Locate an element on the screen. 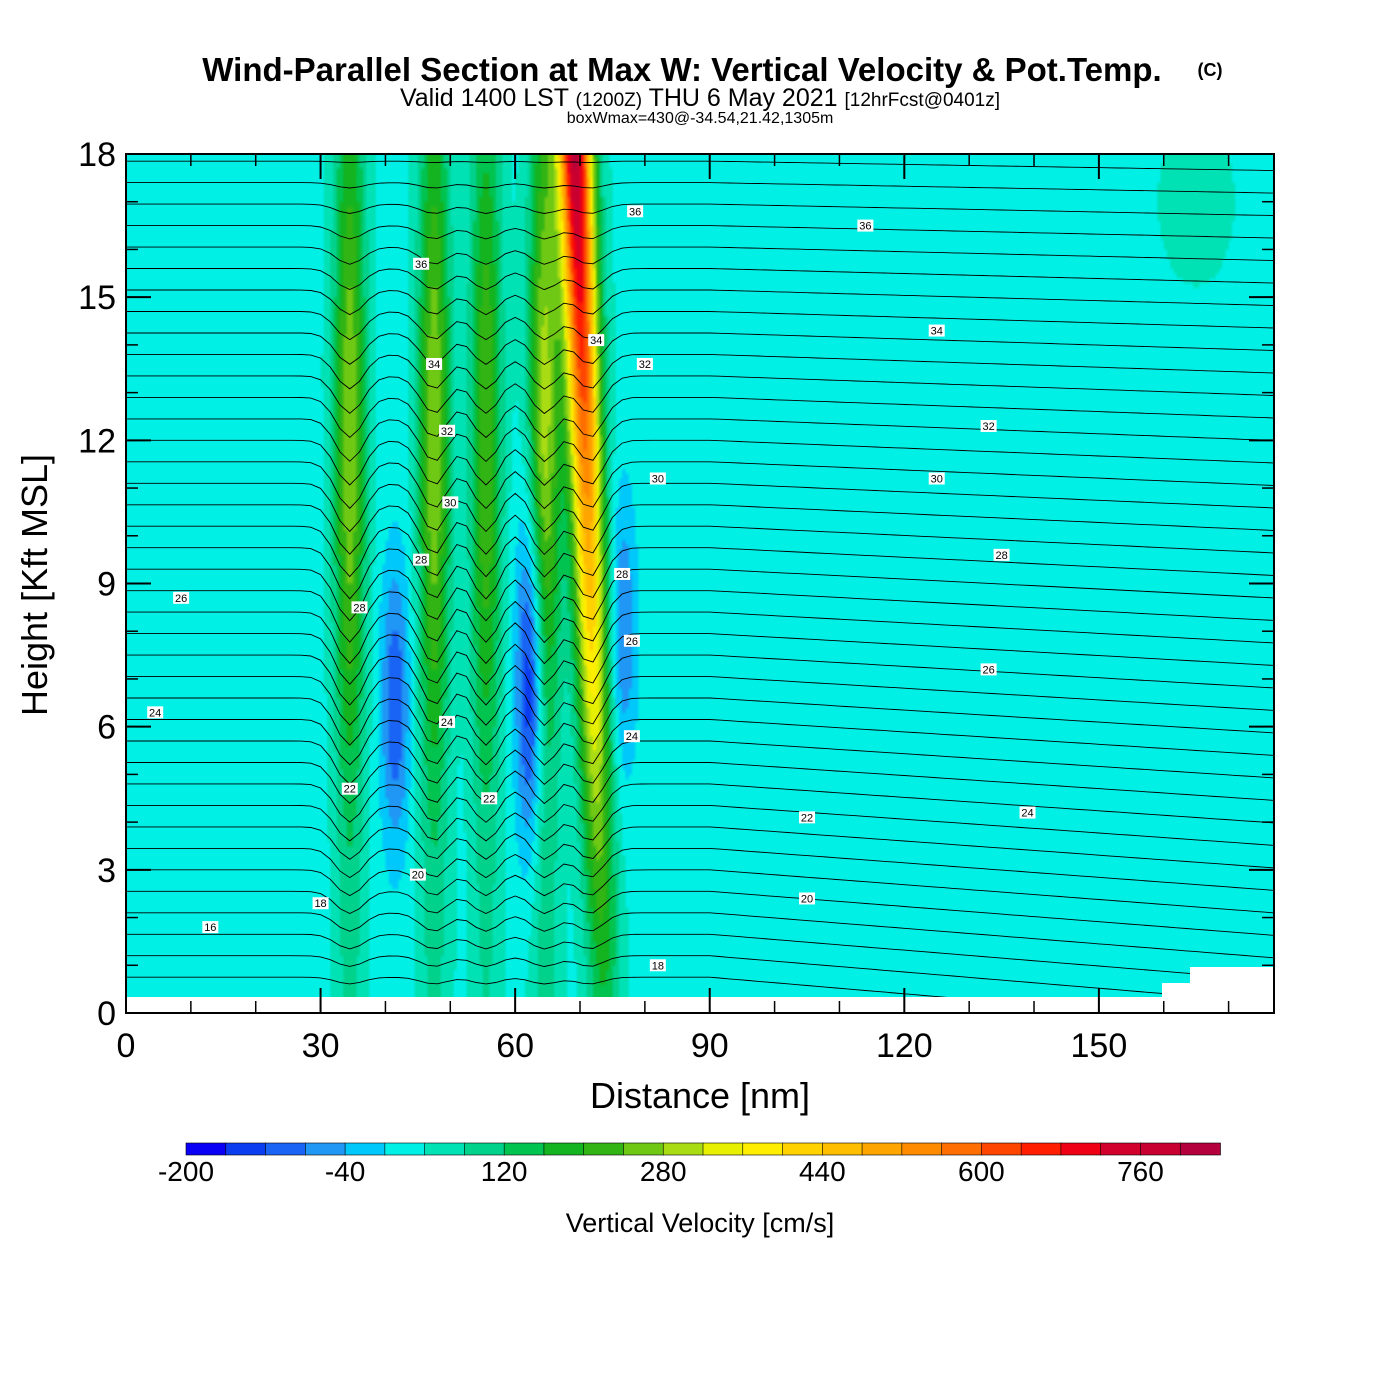 This screenshot has height=1400, width=1400. y-tick-label: 15 is located at coordinates (97, 298).